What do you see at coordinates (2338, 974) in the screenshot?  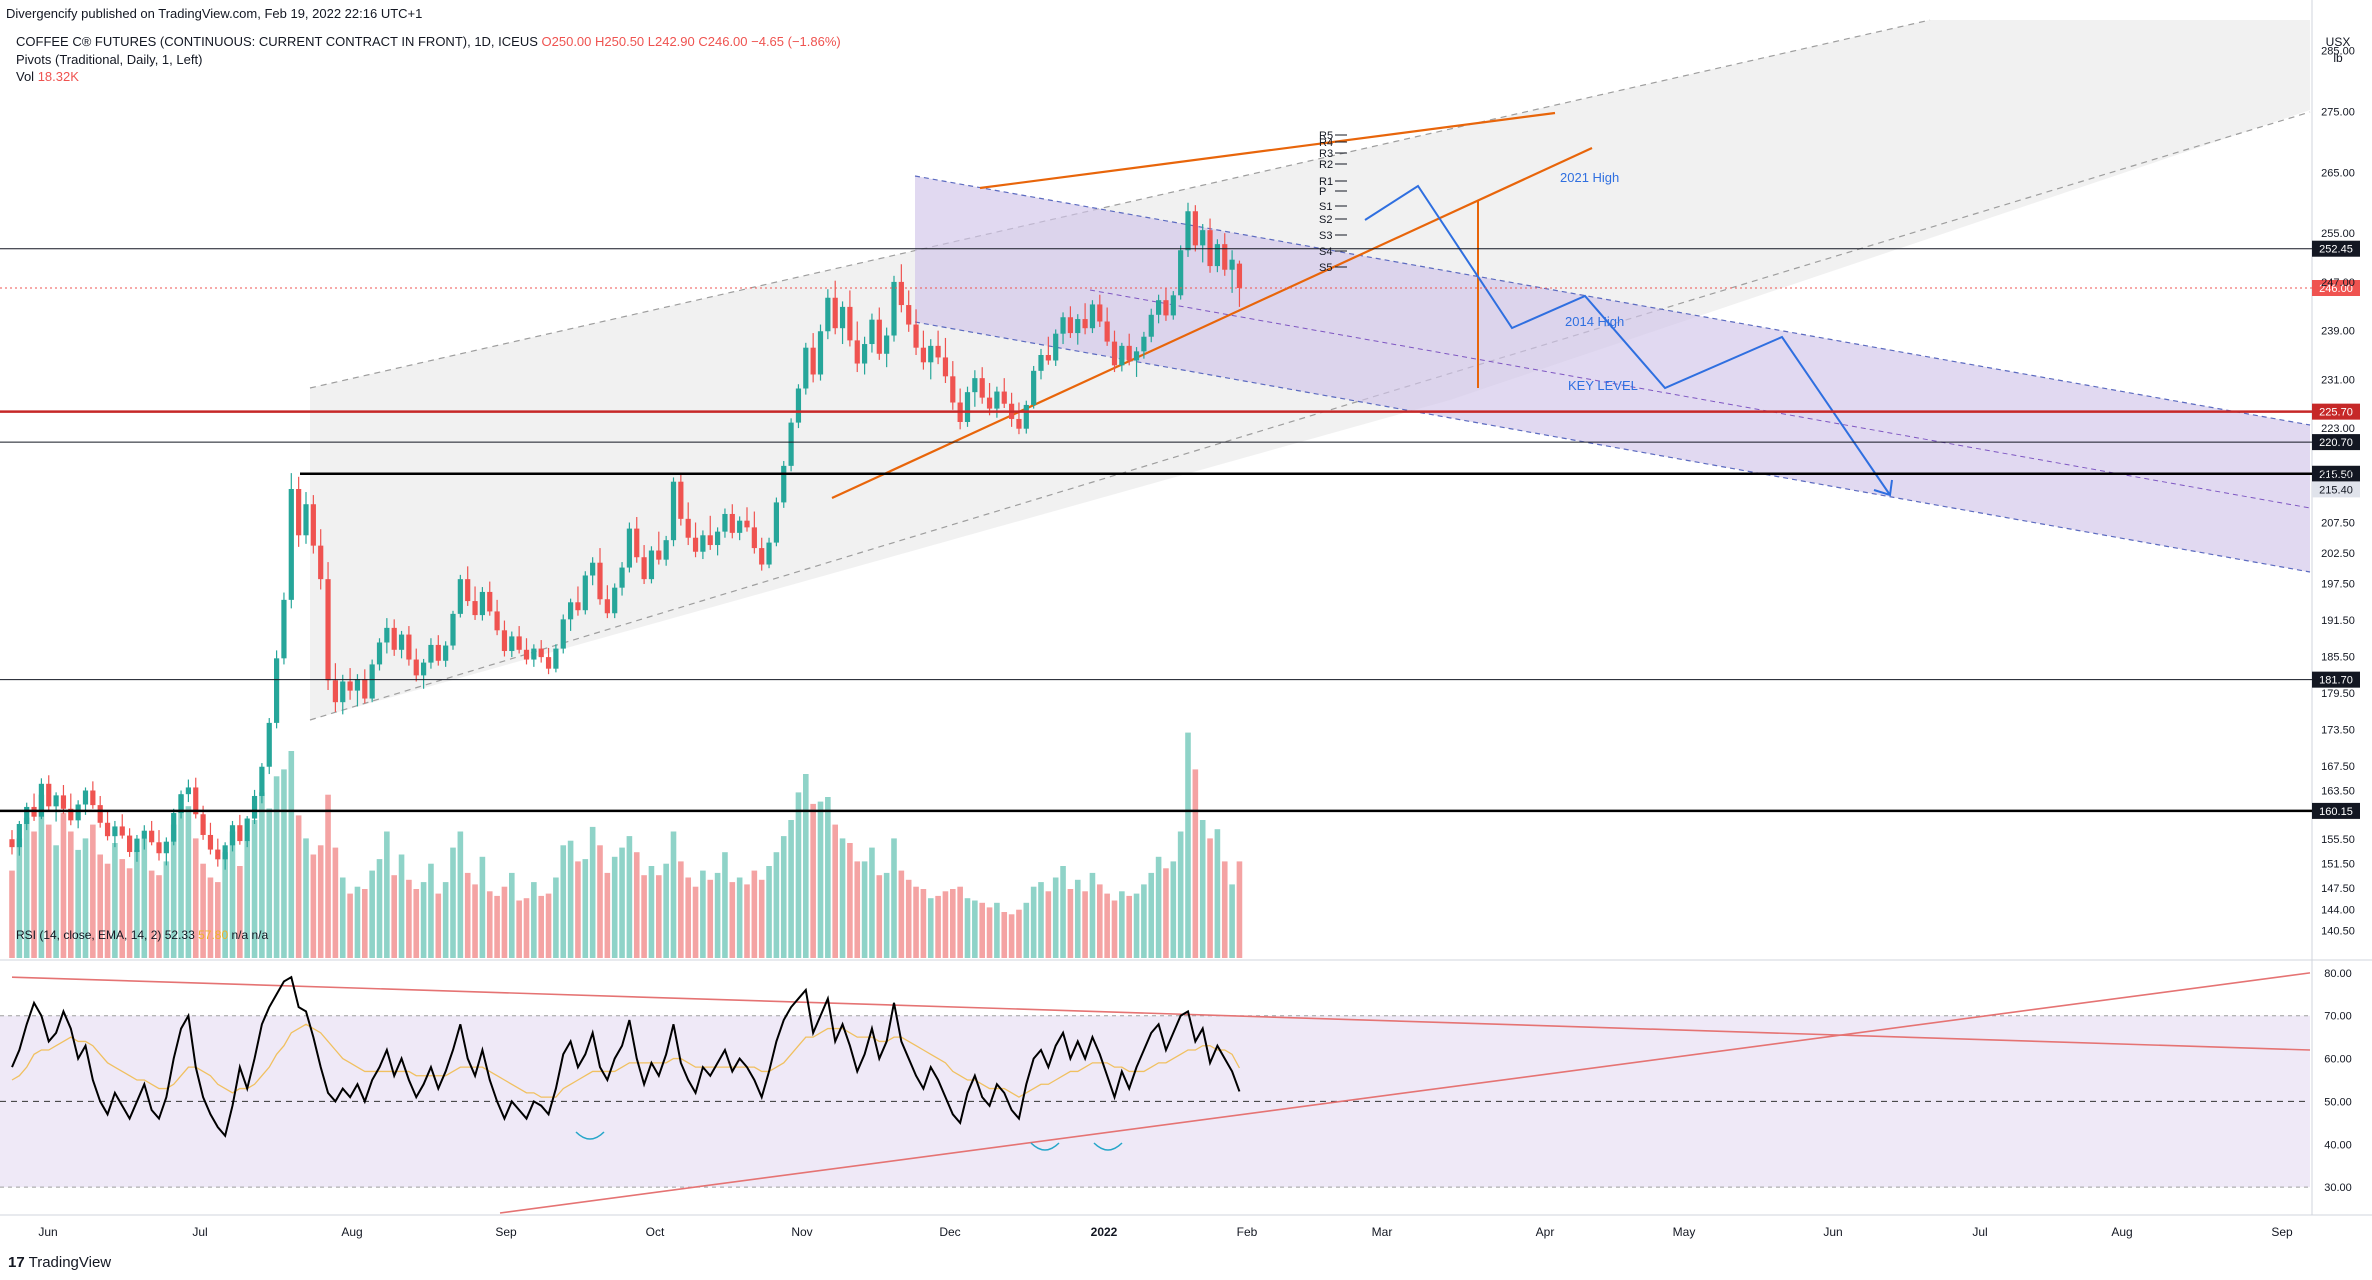 I see `rsi-axis-tick: 80.00` at bounding box center [2338, 974].